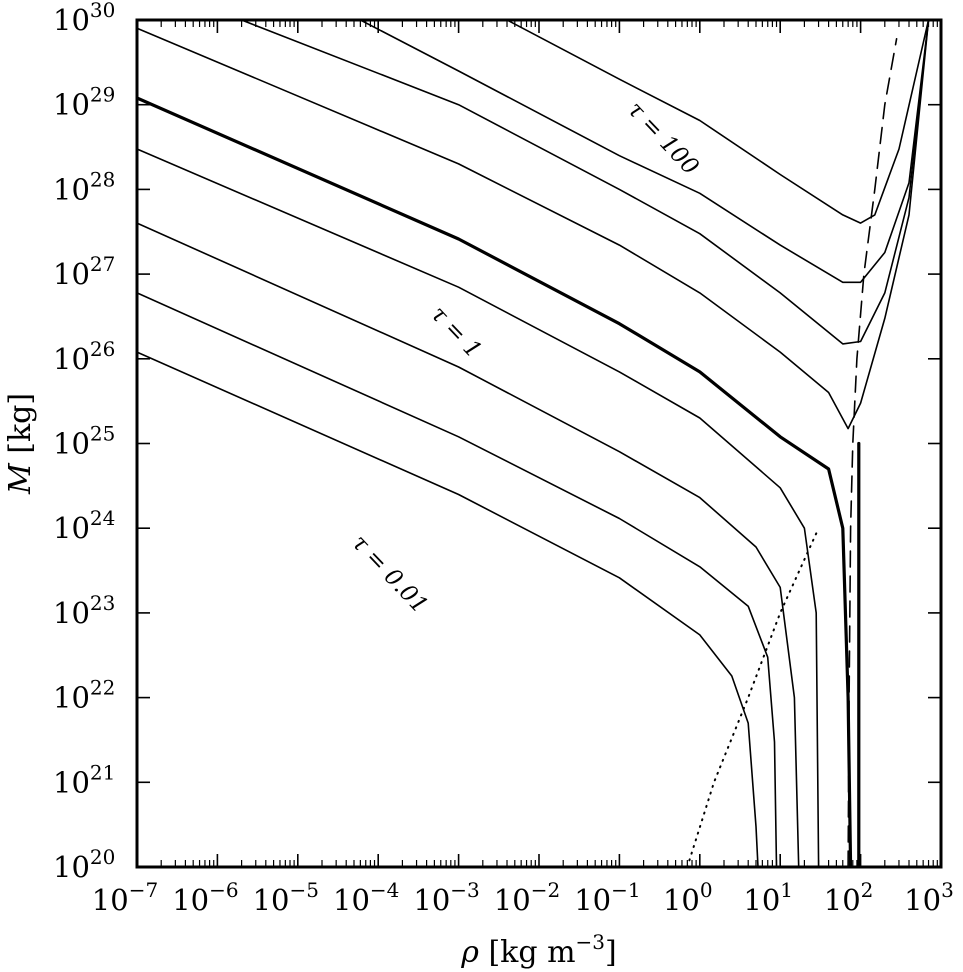  I want to click on x-tick-label: 10³, so click(929, 897).